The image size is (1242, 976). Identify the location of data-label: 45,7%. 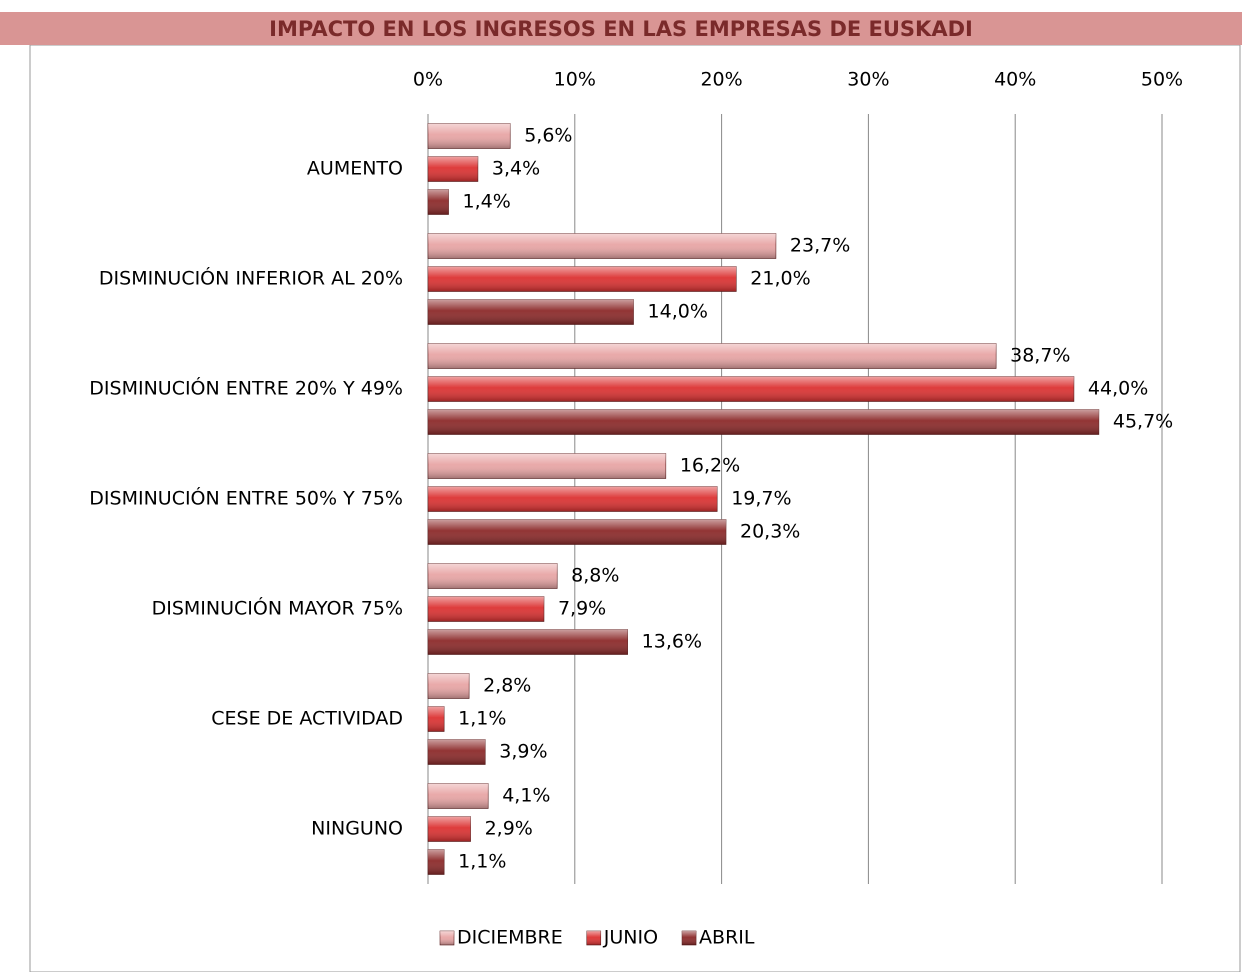
(1143, 422).